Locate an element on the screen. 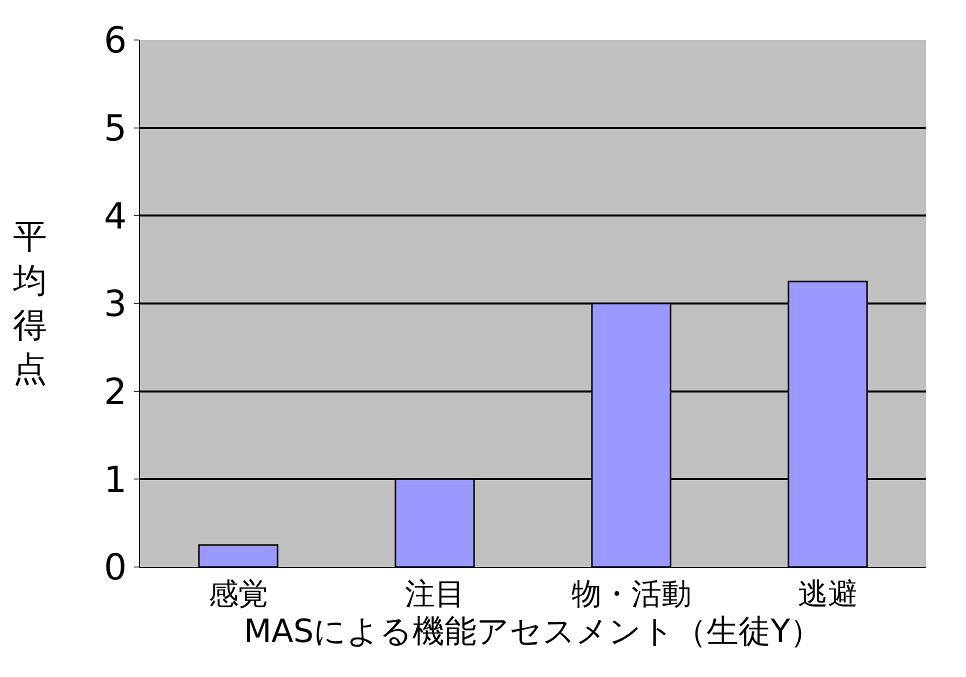 Image resolution: width=966 pixels, height=677 pixels. y-tick-label: 5 is located at coordinates (115, 129).